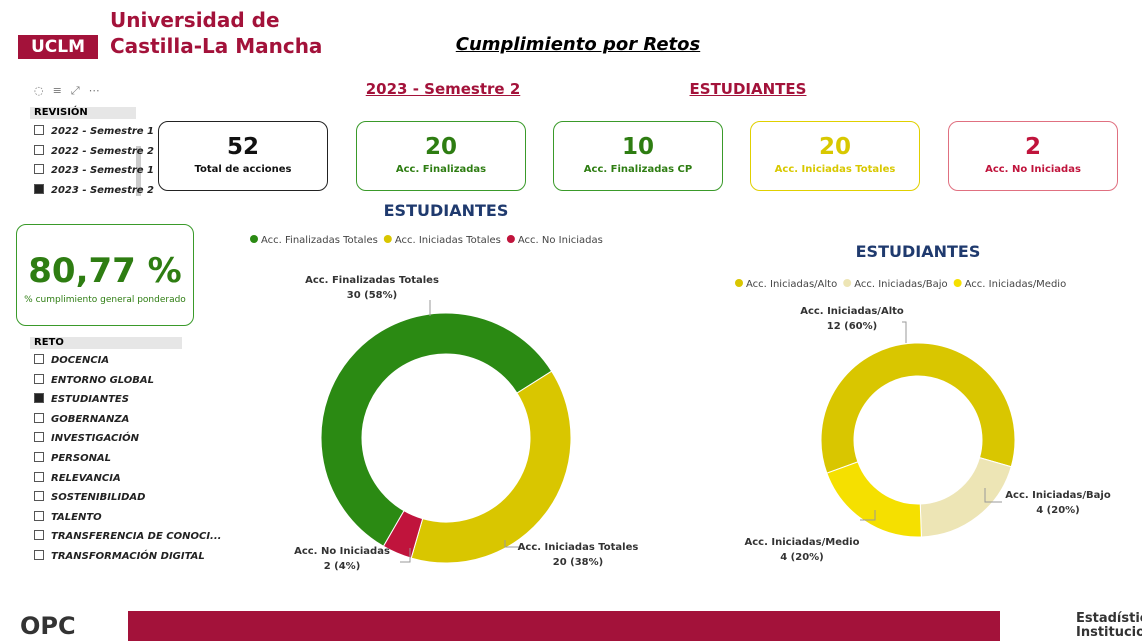 This screenshot has height=641, width=1142. I want to click on kpi-card: 20 Acc. Finalizadas, so click(441, 156).